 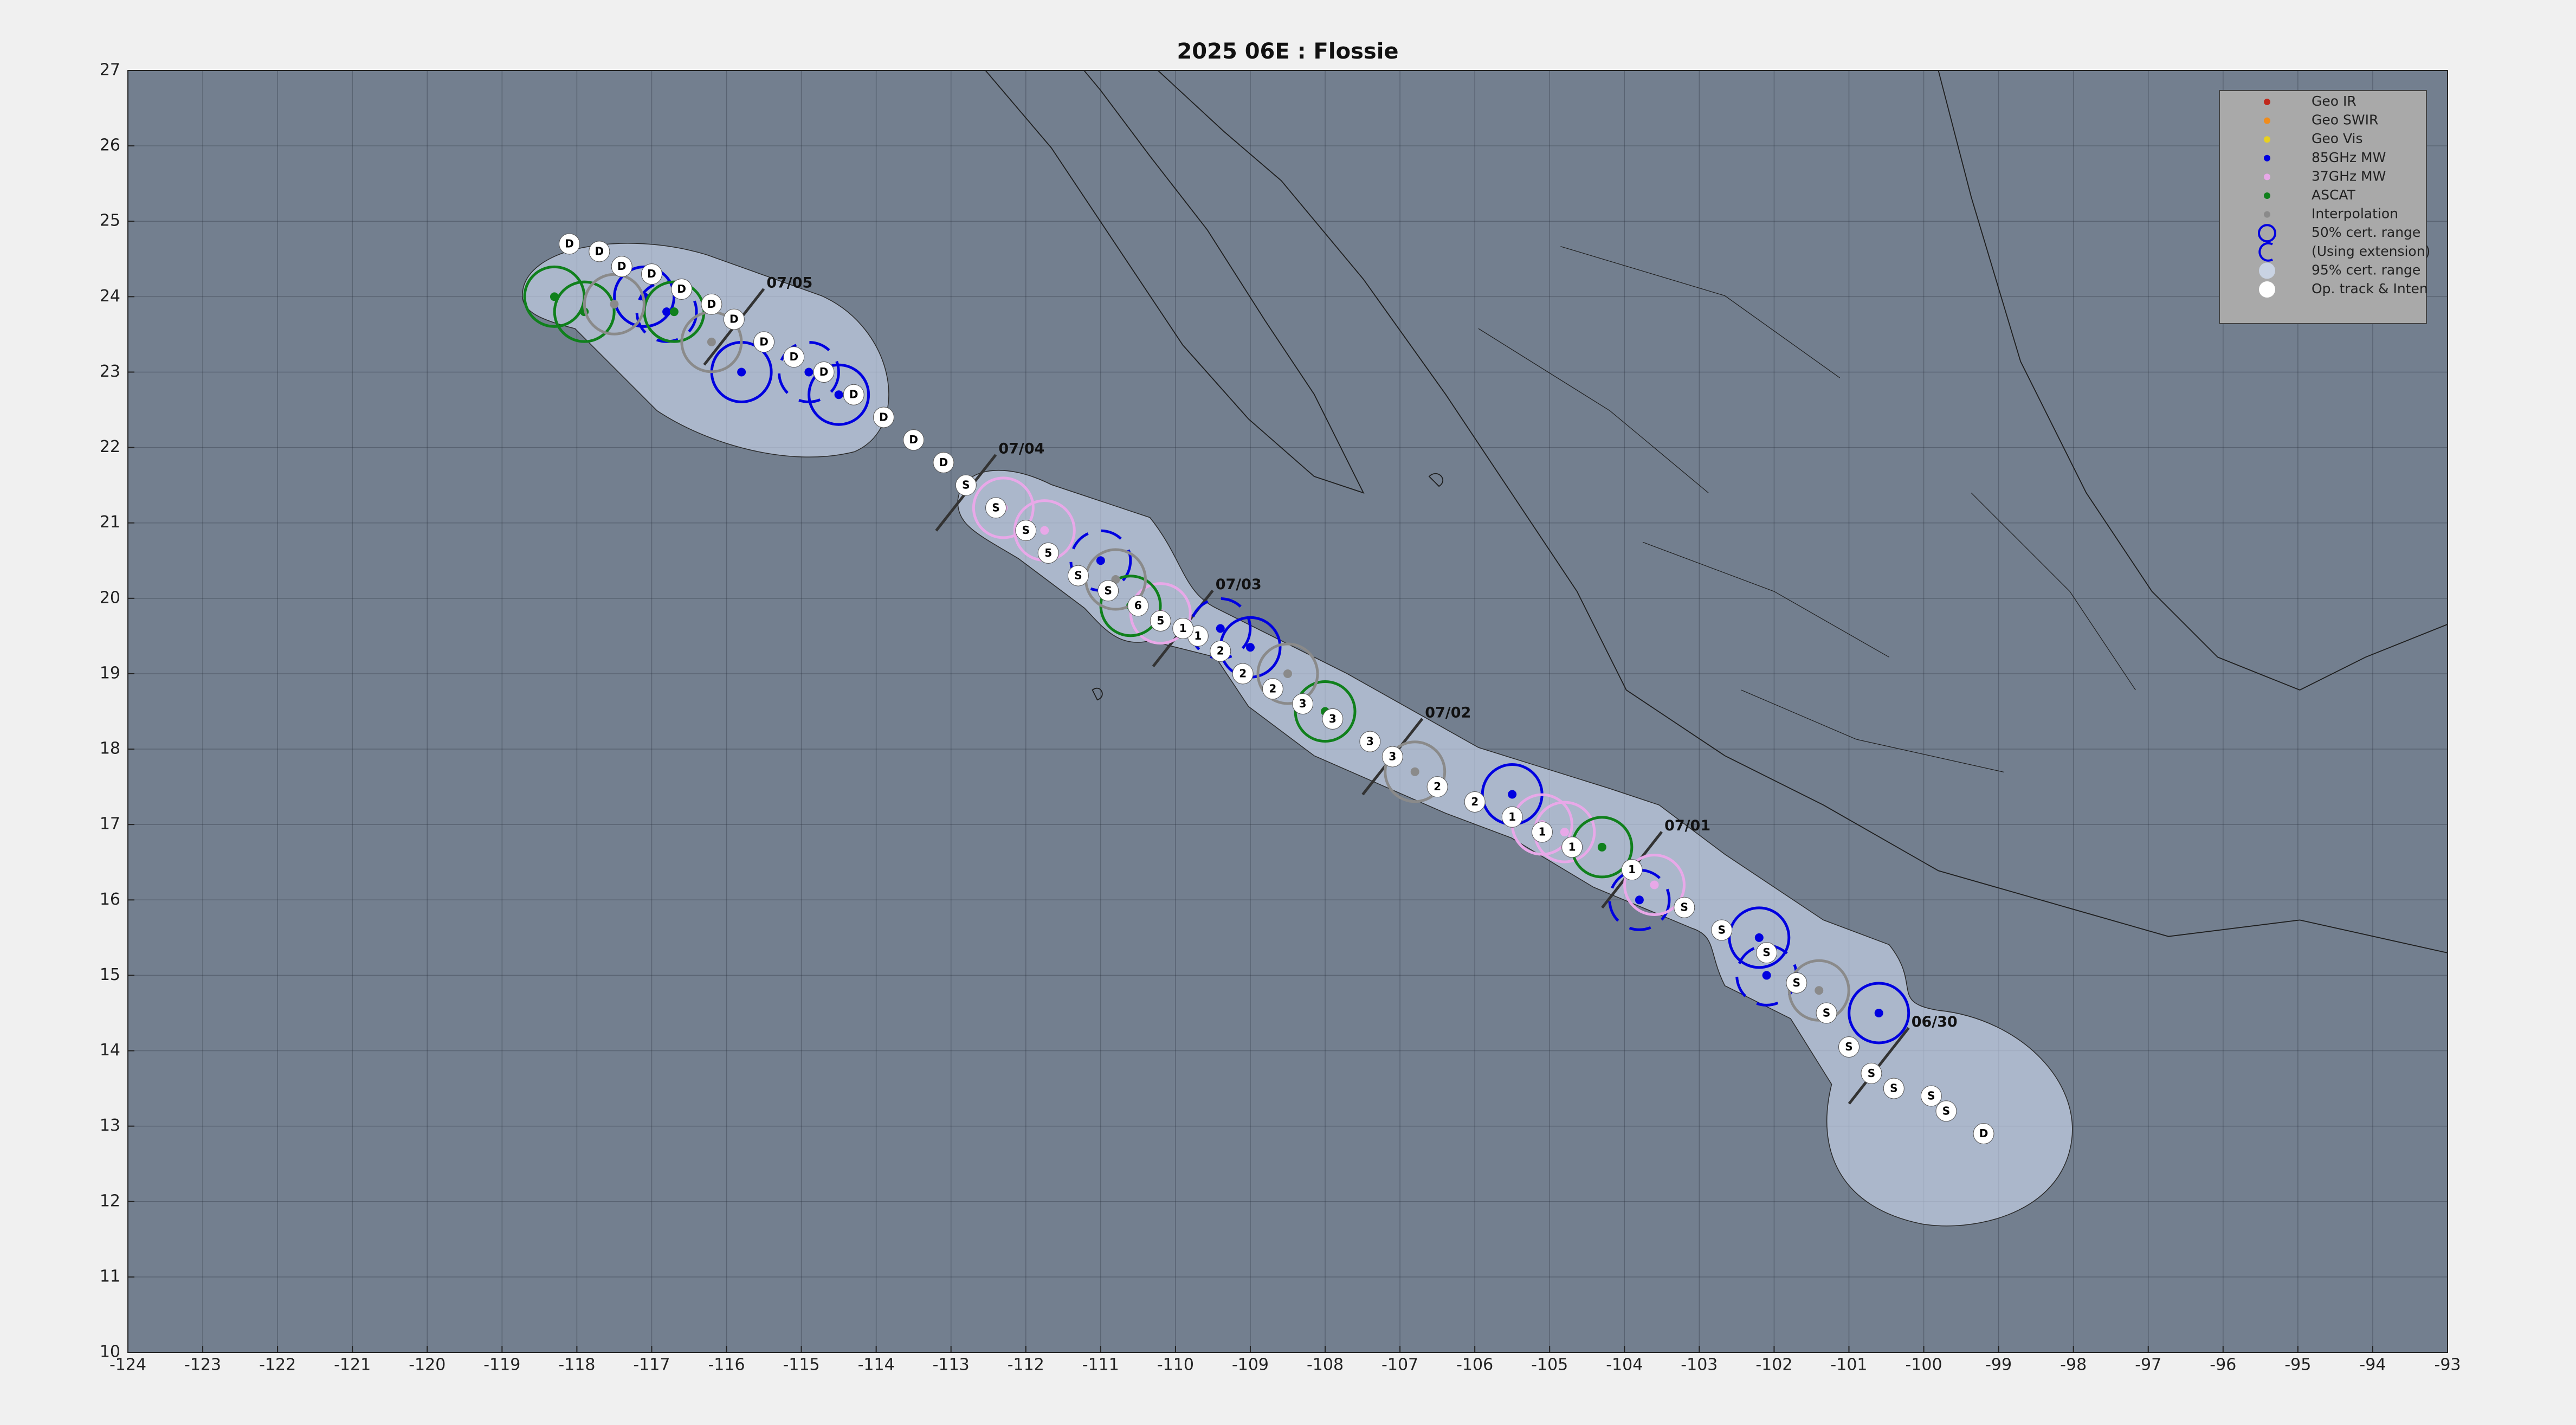 What do you see at coordinates (1624, 1365) in the screenshot?
I see `x-tick-label: -104` at bounding box center [1624, 1365].